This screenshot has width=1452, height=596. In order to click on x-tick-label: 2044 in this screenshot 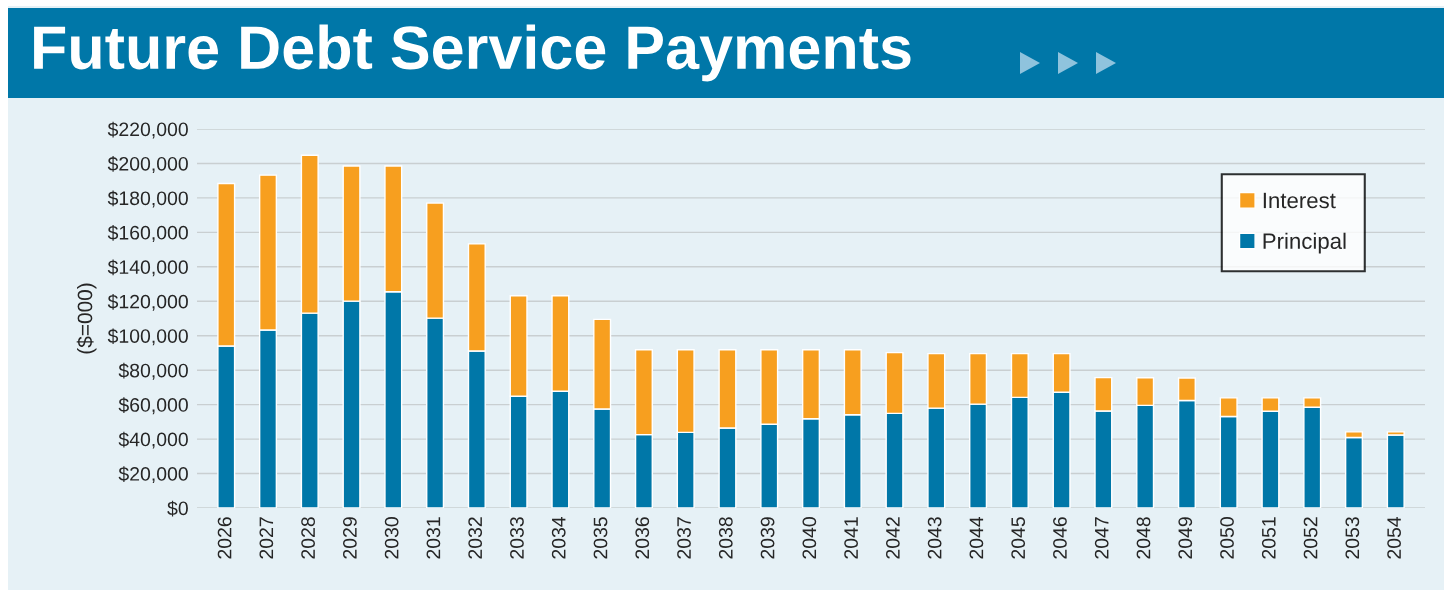, I will do `click(976, 537)`.